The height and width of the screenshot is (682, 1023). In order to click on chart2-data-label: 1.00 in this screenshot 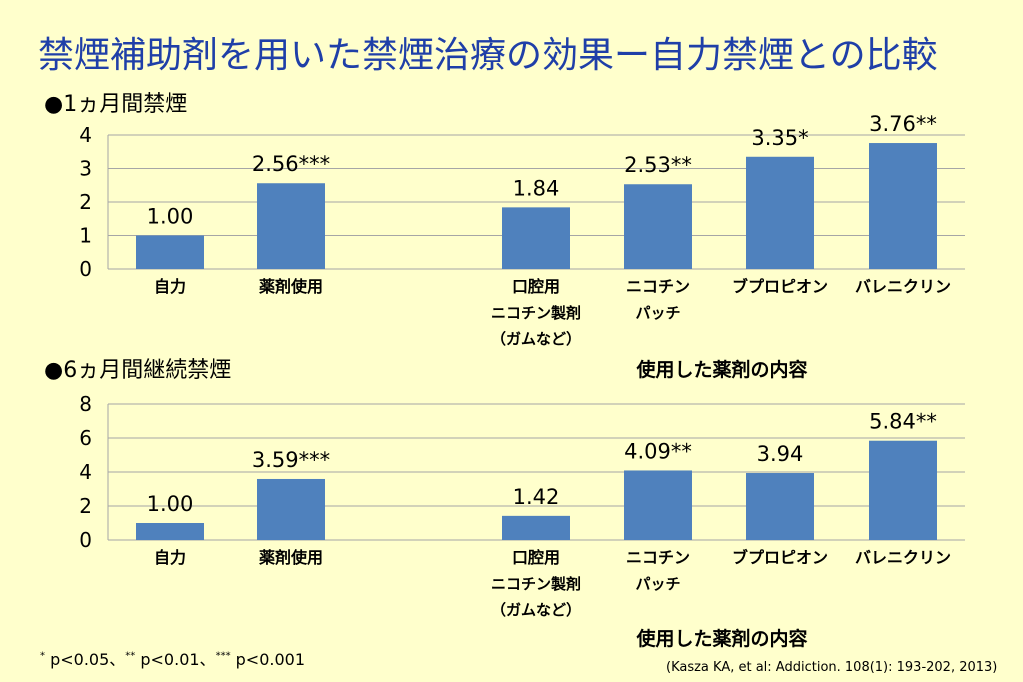, I will do `click(170, 504)`.